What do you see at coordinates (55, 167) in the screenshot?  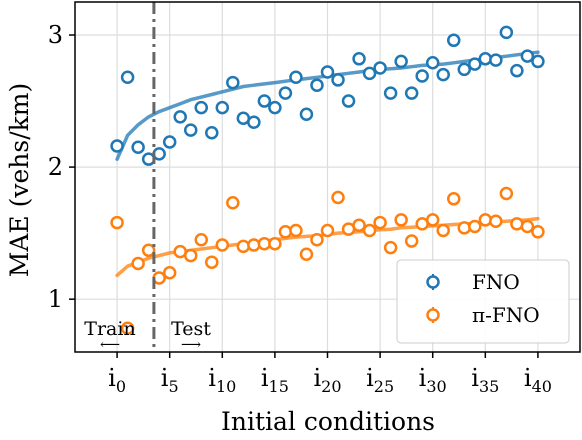 I see `y-tick-label: 2` at bounding box center [55, 167].